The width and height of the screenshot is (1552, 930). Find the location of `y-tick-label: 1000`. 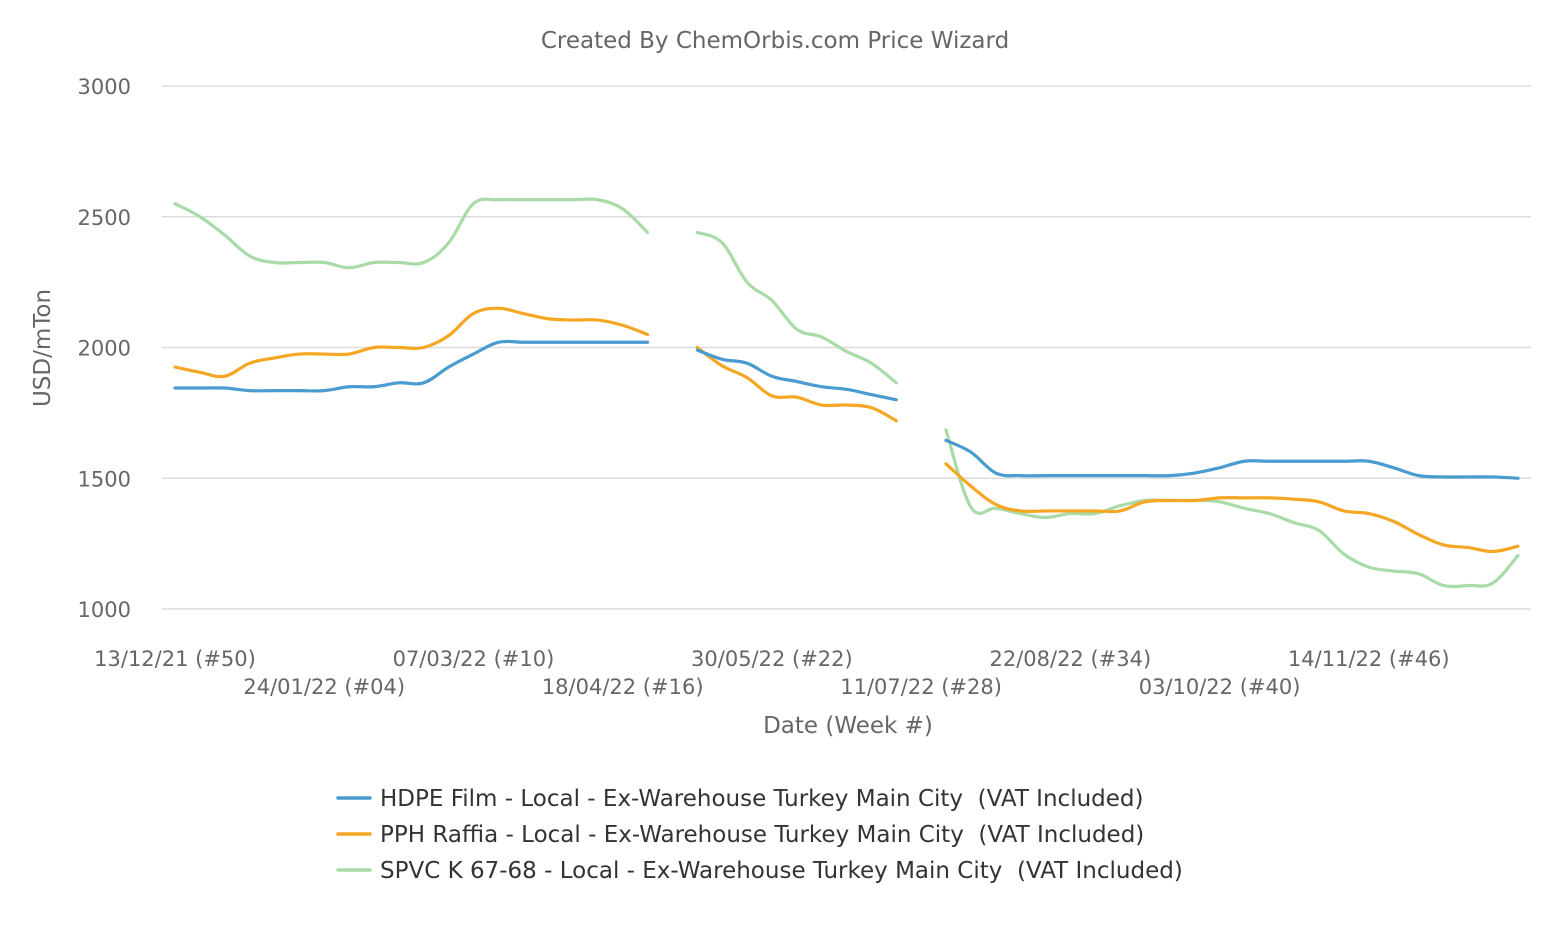

y-tick-label: 1000 is located at coordinates (104, 610).